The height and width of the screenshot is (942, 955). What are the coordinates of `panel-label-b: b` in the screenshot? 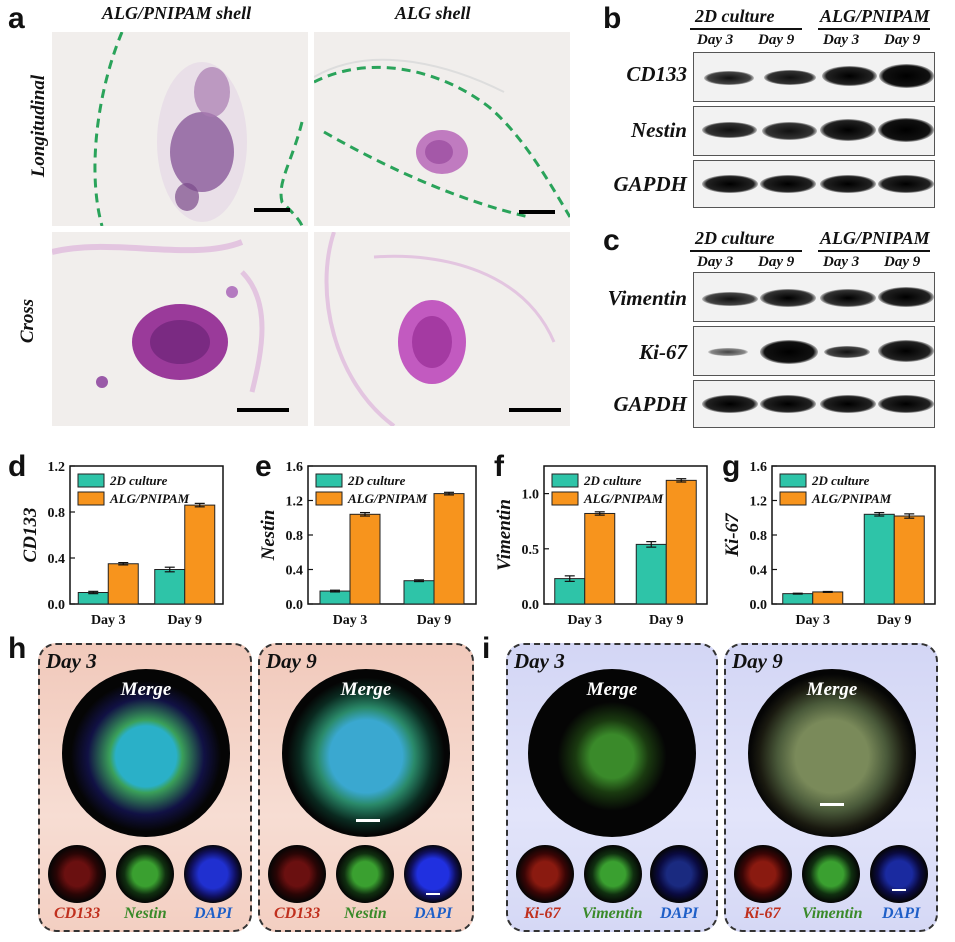 It's located at (612, 18).